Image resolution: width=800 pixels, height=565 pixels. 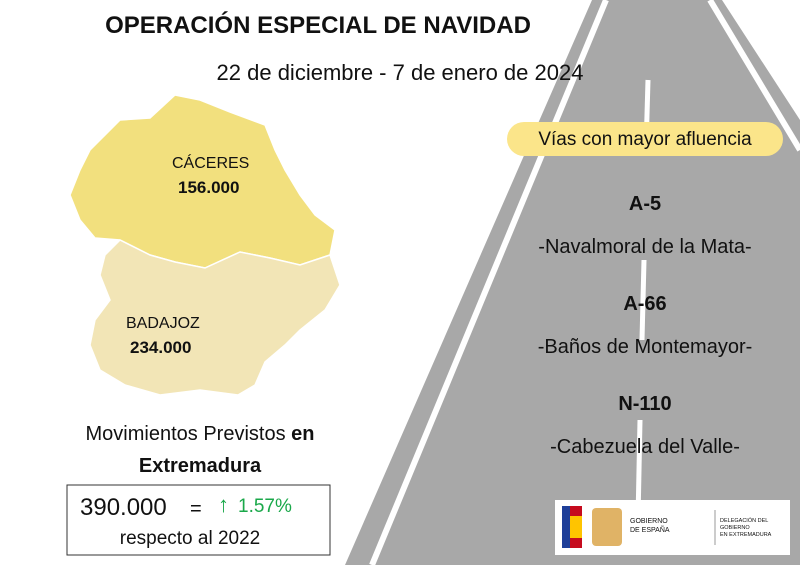 What do you see at coordinates (753, 76) in the screenshot?
I see `road-edge` at bounding box center [753, 76].